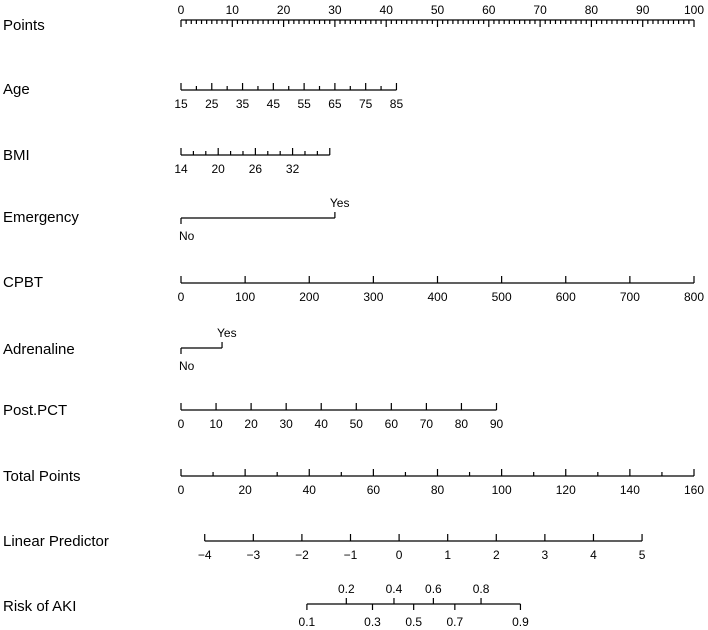 Image resolution: width=708 pixels, height=630 pixels. I want to click on points-tick-label: 50, so click(438, 10).